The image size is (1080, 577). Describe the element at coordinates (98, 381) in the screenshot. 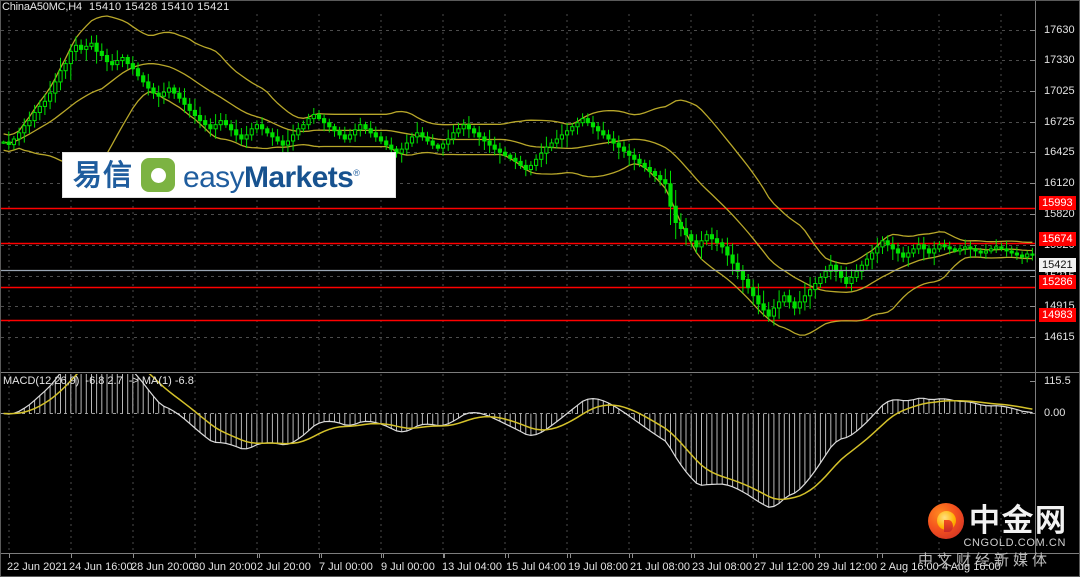

I see `macd-legend: MACD(12,26,9) -6.8 2.7 -> MA(1) -6.8` at that location.